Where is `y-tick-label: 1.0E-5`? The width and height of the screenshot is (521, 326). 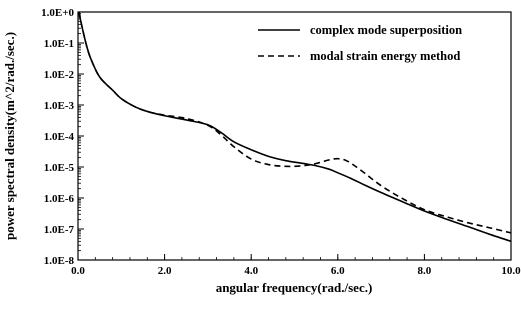 y-tick-label: 1.0E-5 is located at coordinates (59, 168).